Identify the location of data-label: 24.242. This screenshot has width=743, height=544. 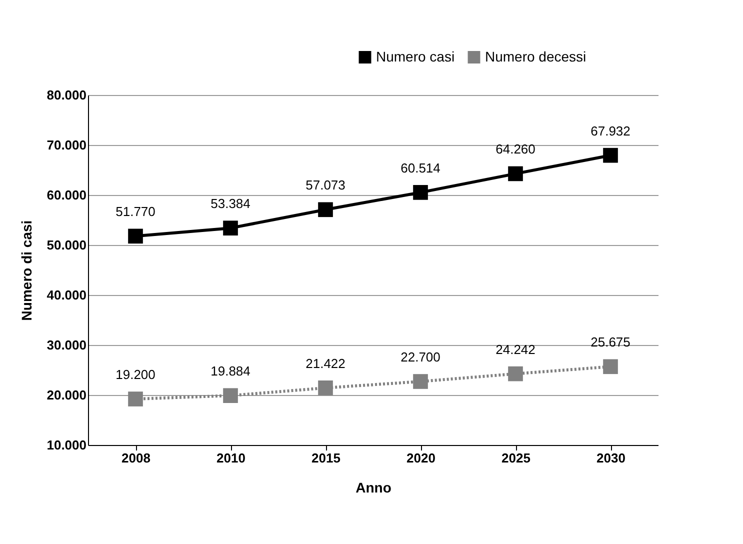
(516, 349).